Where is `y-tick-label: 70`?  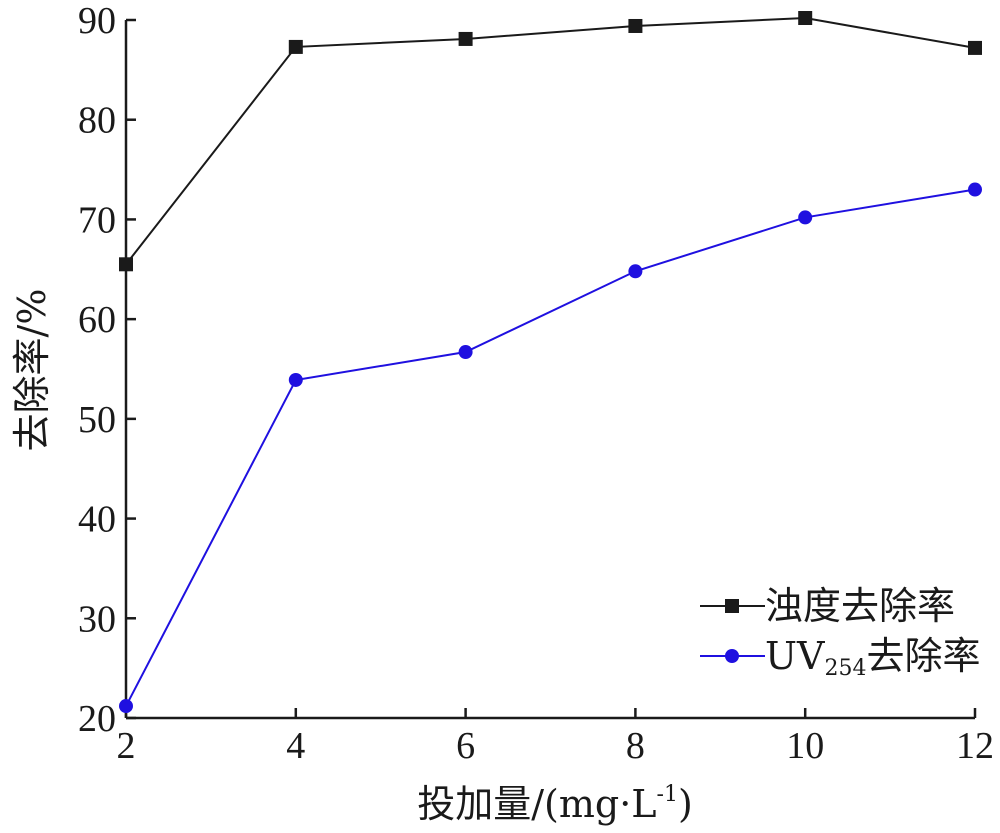
y-tick-label: 70 is located at coordinates (97, 220).